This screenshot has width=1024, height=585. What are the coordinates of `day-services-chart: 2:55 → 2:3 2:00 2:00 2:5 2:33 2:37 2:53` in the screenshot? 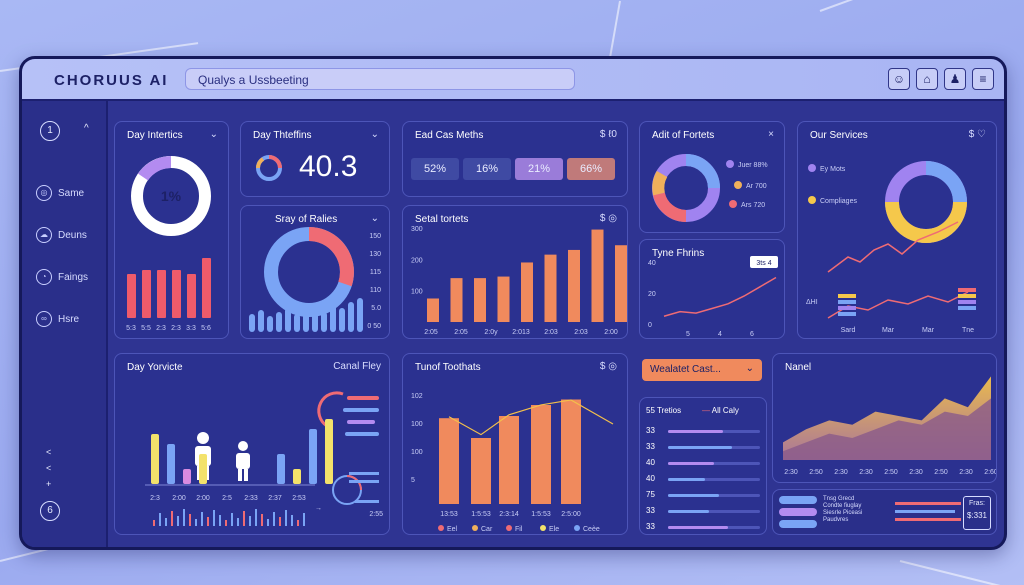 It's located at (264, 458).